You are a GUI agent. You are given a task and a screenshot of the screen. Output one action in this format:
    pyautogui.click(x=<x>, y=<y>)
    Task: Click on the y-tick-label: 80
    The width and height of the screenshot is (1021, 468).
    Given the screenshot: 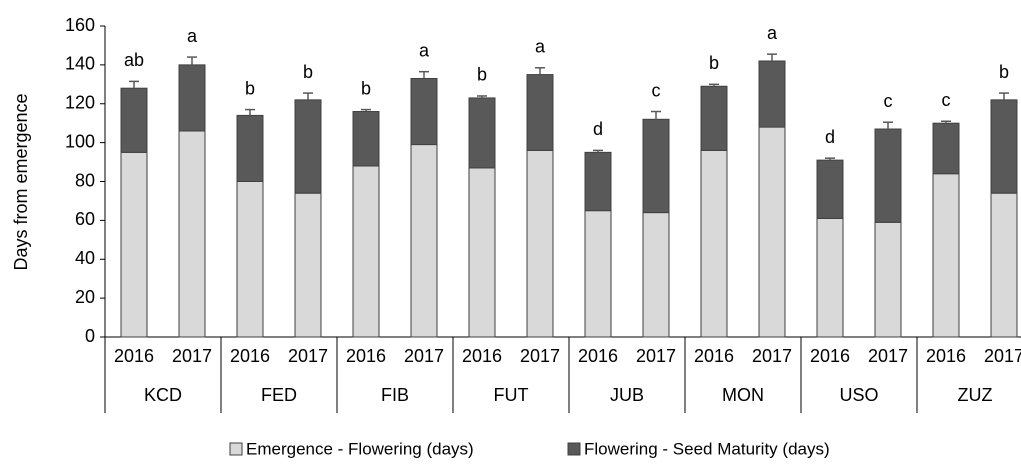 What is the action you would take?
    pyautogui.click(x=85, y=180)
    